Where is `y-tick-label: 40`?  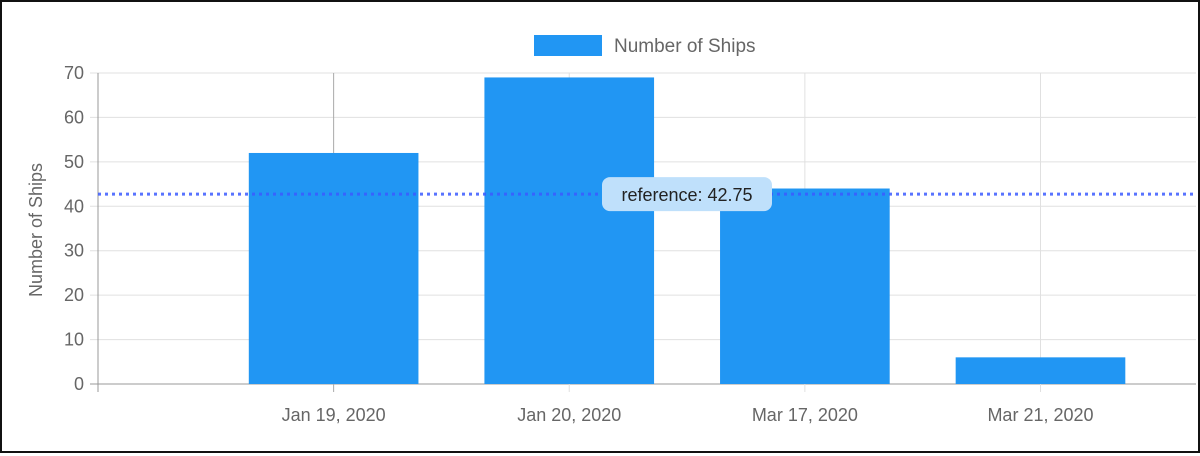
y-tick-label: 40 is located at coordinates (74, 206).